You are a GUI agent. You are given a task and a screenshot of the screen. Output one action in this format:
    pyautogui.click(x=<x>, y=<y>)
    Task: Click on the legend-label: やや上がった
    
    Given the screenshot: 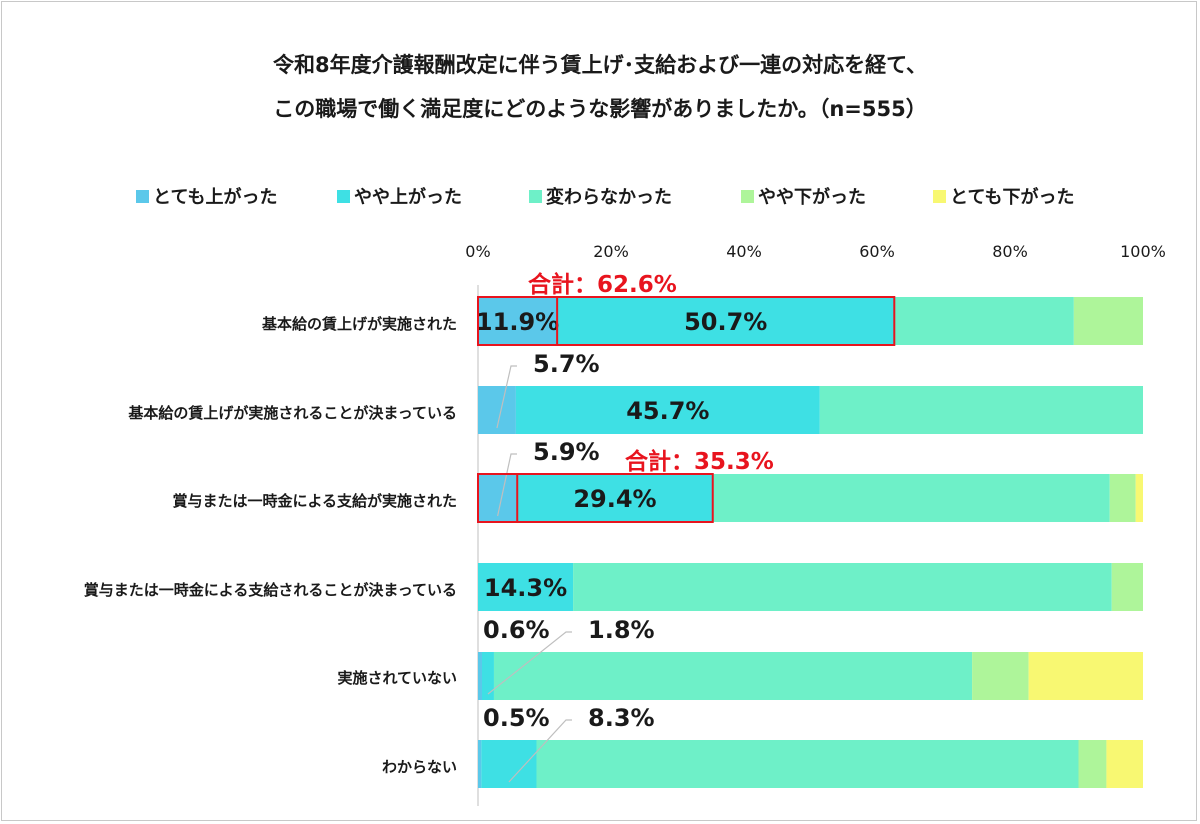 What is the action you would take?
    pyautogui.click(x=408, y=197)
    